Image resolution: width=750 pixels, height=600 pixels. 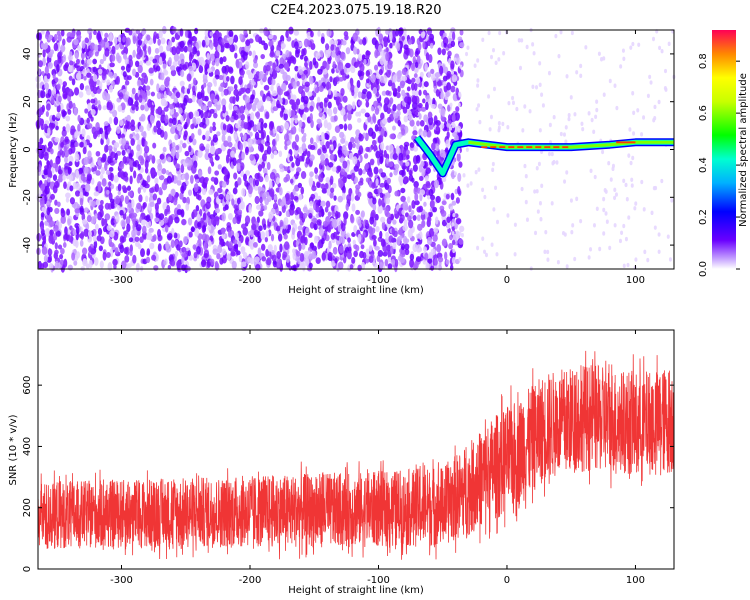 I want to click on x-tick-label: -100, so click(x=378, y=280).